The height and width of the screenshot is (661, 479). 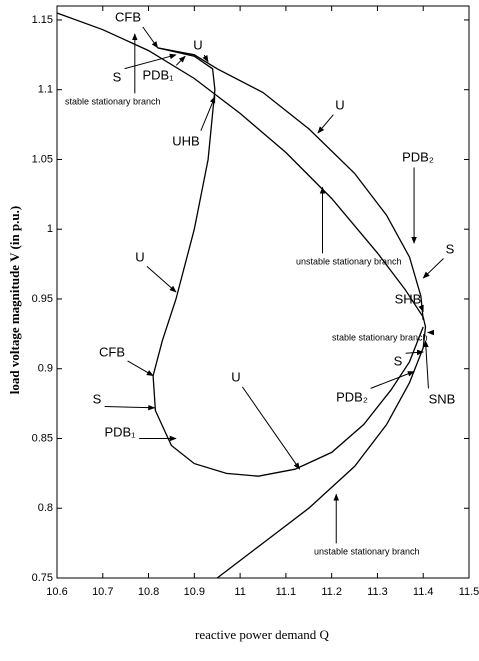 What do you see at coordinates (194, 592) in the screenshot?
I see `x-tick-label: 10.9` at bounding box center [194, 592].